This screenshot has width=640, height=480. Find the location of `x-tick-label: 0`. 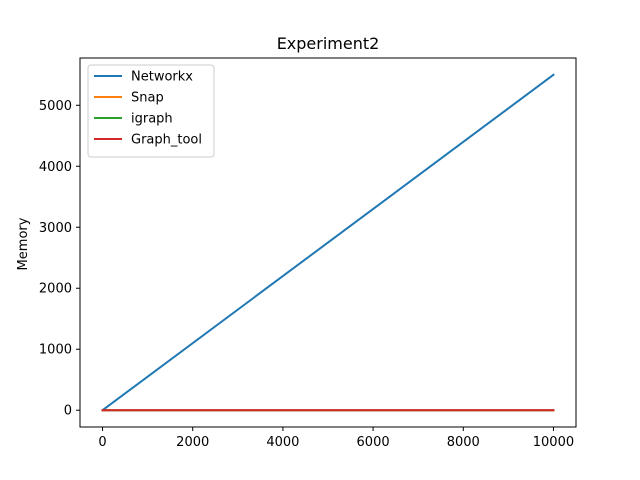

x-tick-label: 0 is located at coordinates (102, 442).